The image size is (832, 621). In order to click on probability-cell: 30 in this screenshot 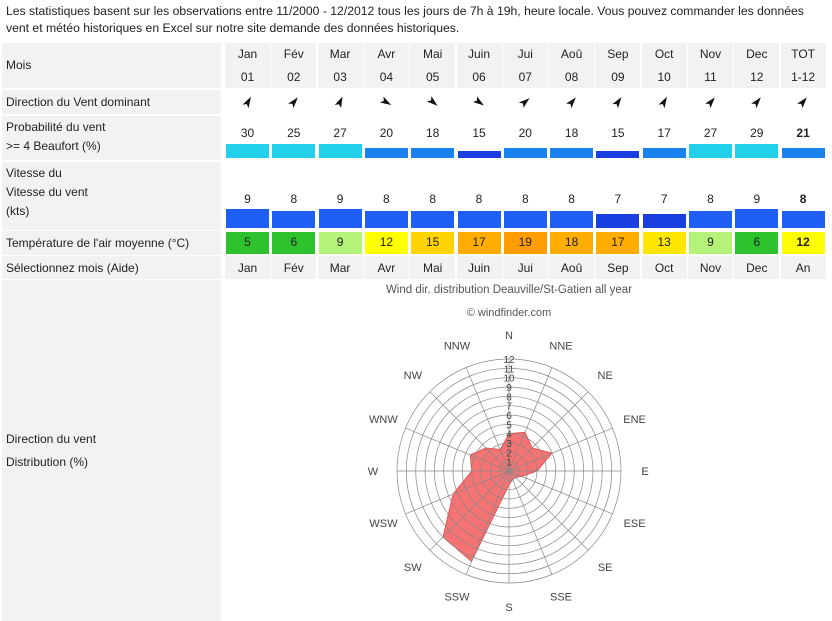, I will do `click(247, 138)`.